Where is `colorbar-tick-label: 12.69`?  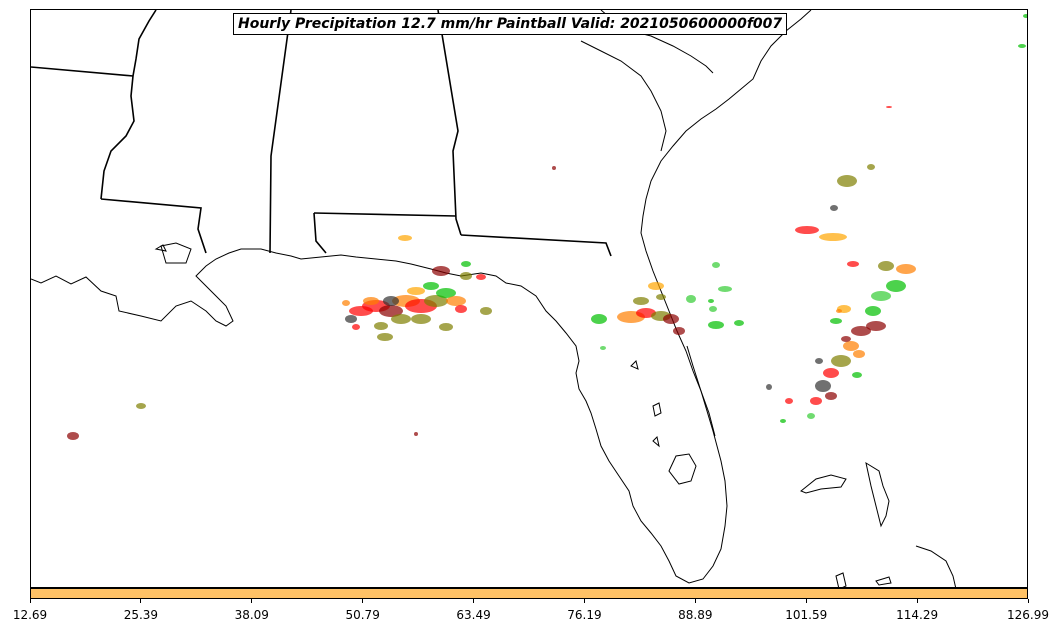 colorbar-tick-label: 12.69 is located at coordinates (30, 615).